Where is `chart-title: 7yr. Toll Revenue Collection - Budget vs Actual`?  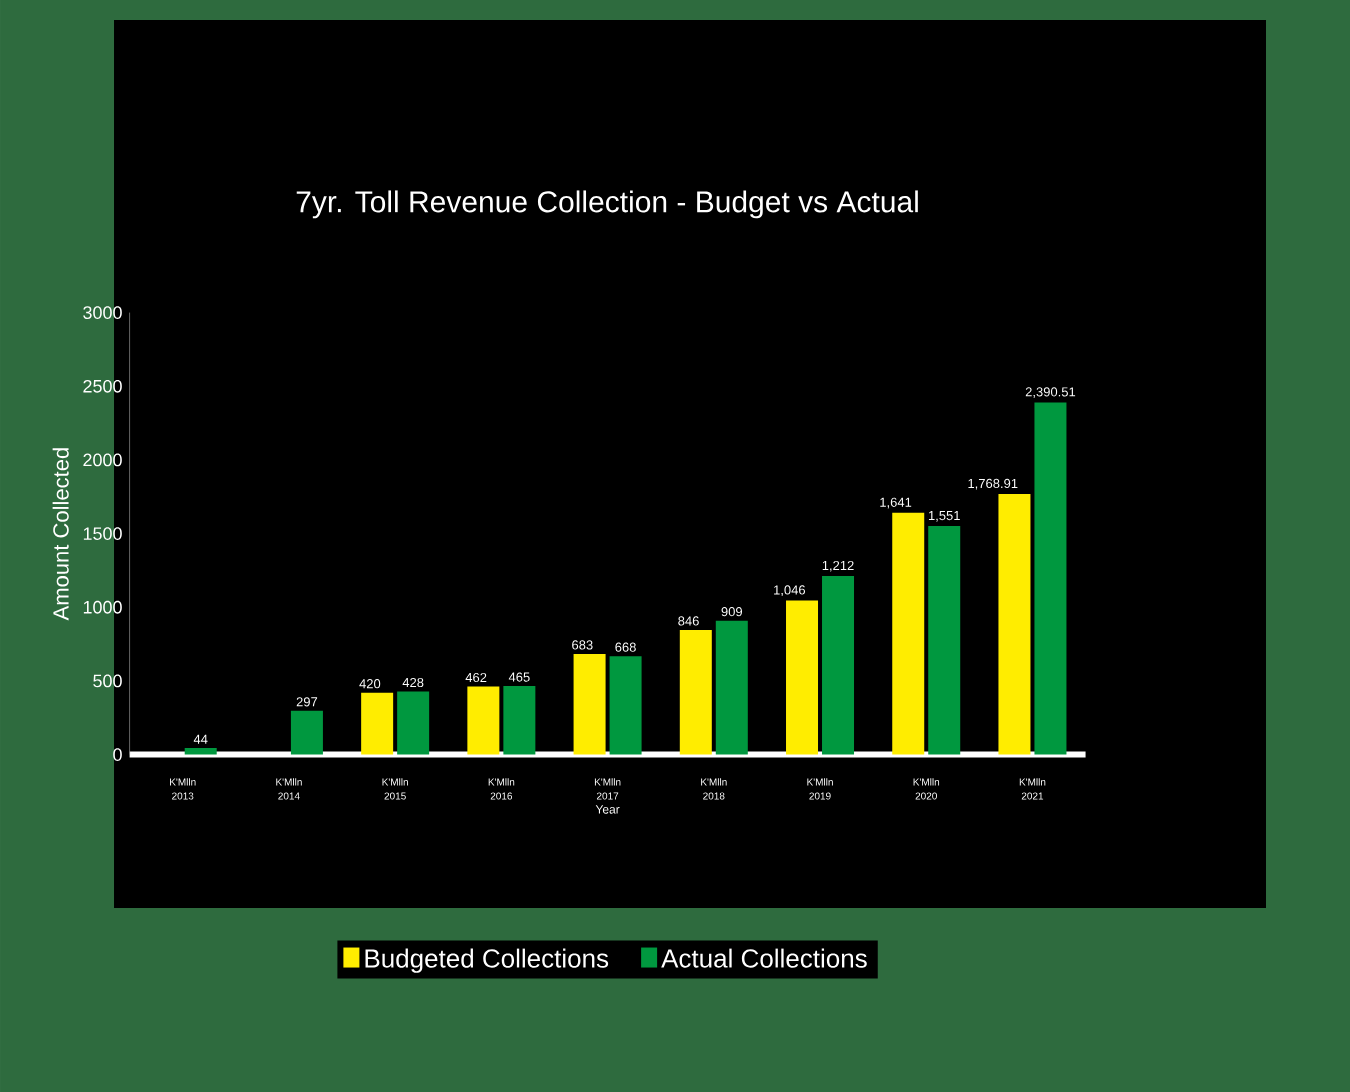 chart-title: 7yr. Toll Revenue Collection - Budget vs Actual is located at coordinates (607, 204).